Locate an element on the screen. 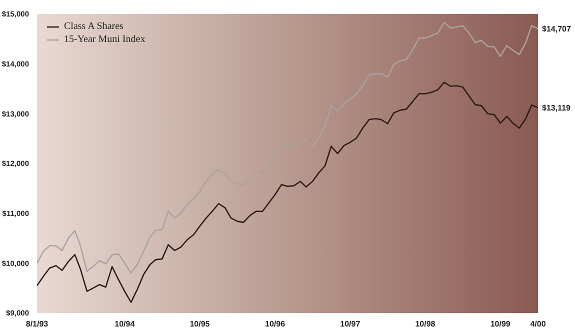  annotation: $13,119 is located at coordinates (557, 108).